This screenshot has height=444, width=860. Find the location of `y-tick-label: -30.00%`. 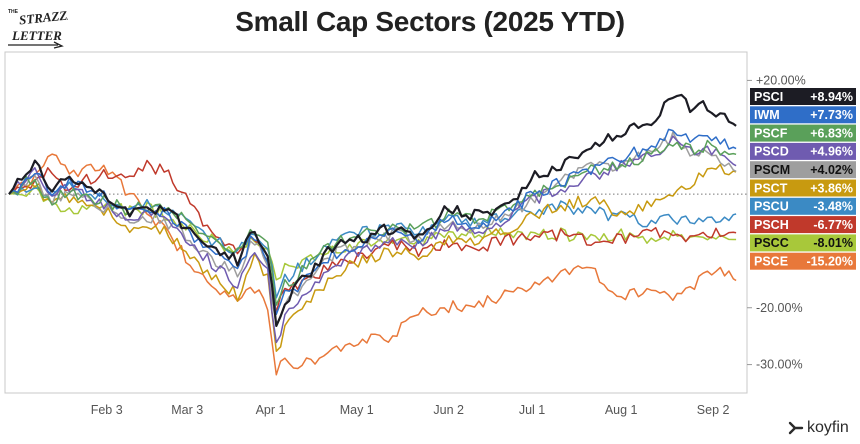

y-tick-label: -30.00% is located at coordinates (779, 365).